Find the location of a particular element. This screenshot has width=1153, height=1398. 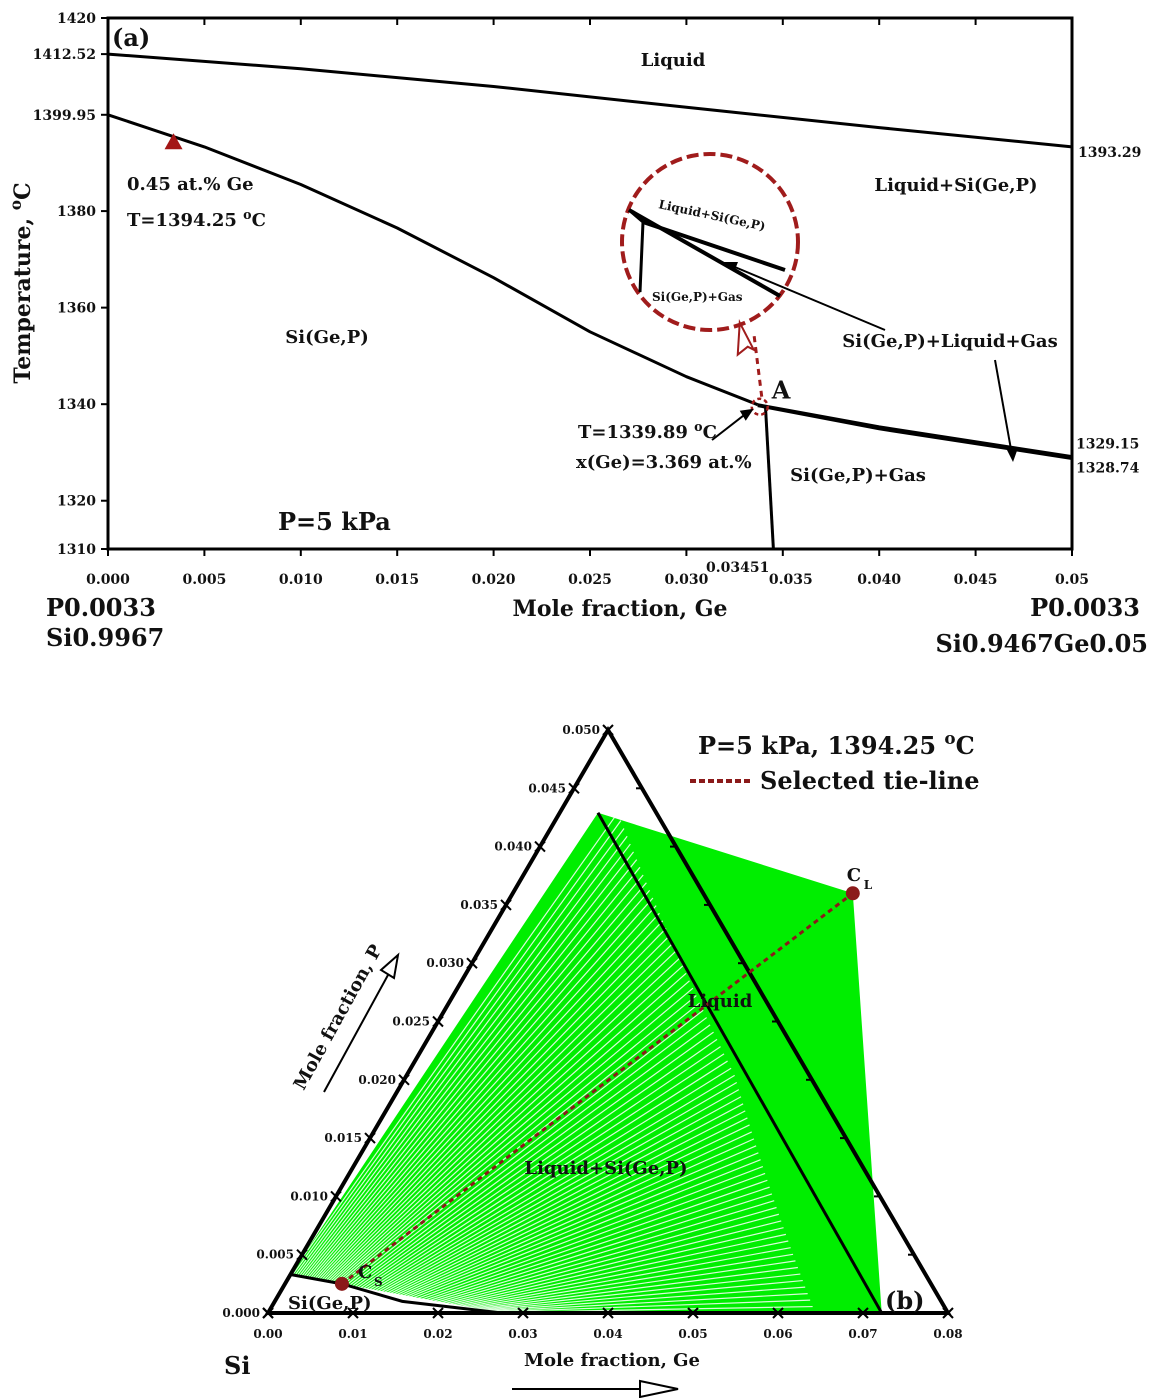

annotation-a-composition: x(Ge)=3.369 at.% is located at coordinates (664, 462).